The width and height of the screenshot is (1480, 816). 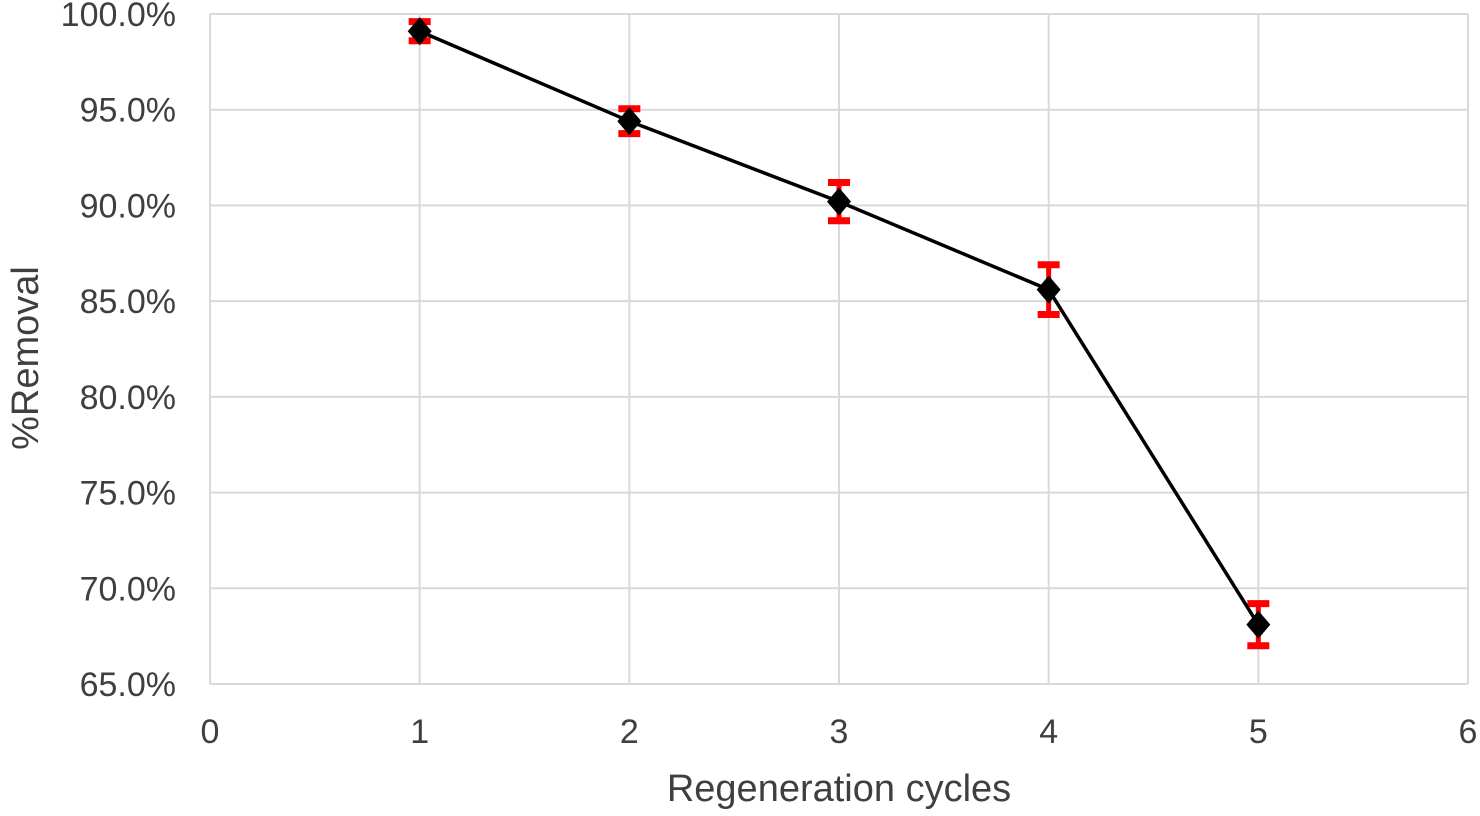 What do you see at coordinates (1048, 732) in the screenshot?
I see `x-tick-label: 4` at bounding box center [1048, 732].